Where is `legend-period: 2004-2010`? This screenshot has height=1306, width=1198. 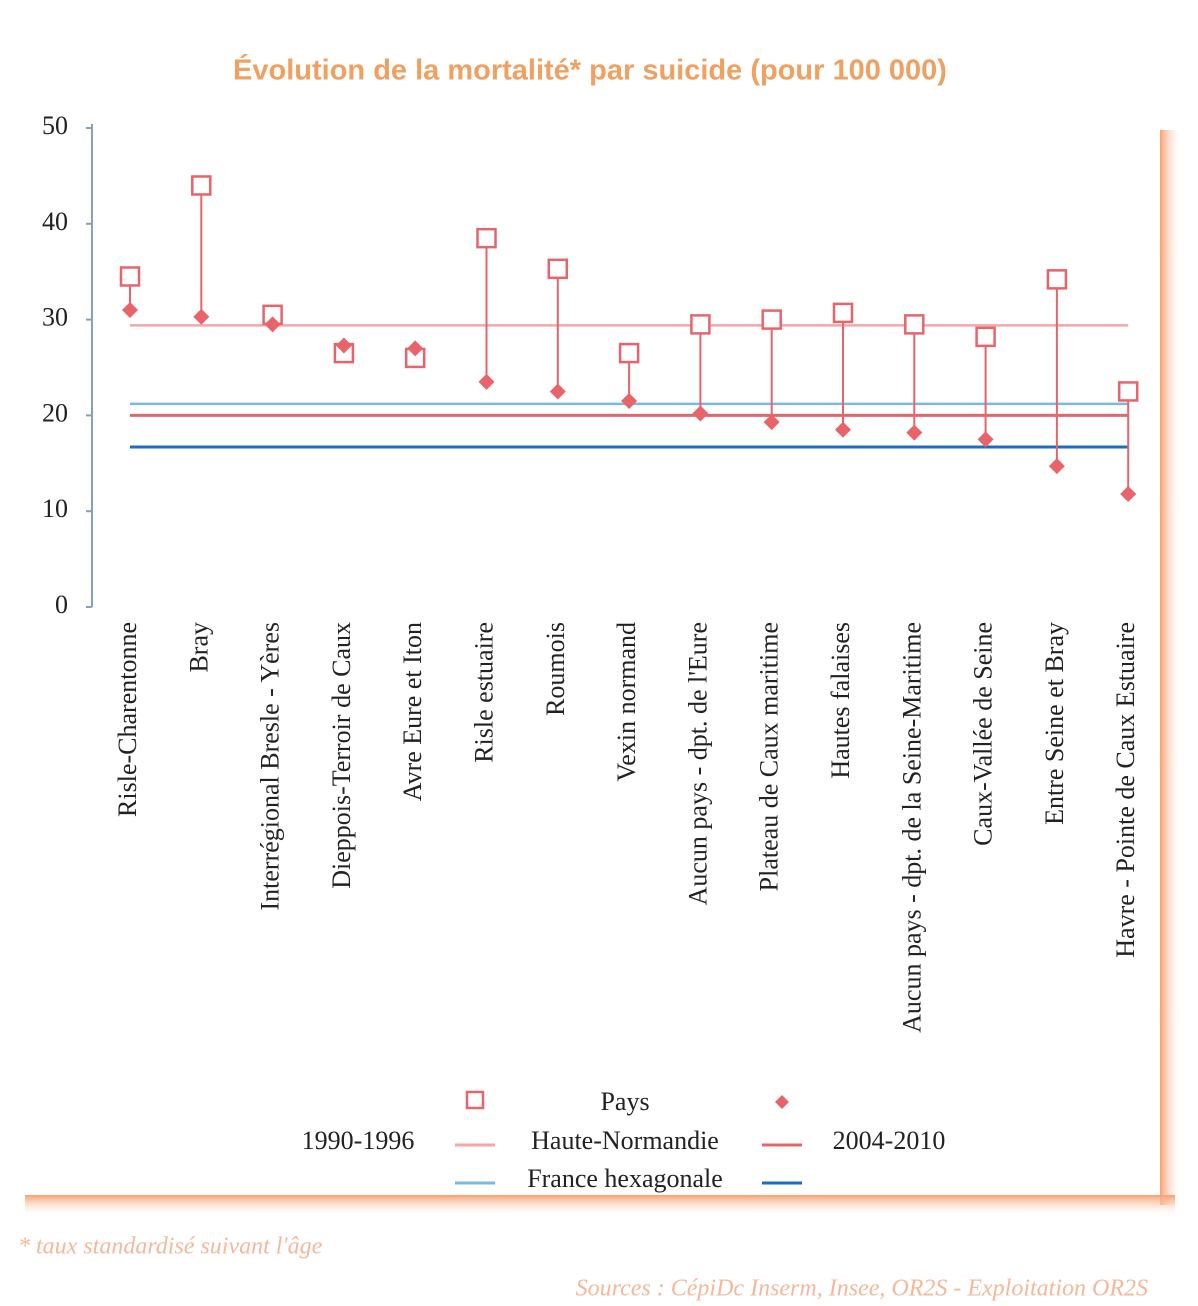
legend-period: 2004-2010 is located at coordinates (889, 1140).